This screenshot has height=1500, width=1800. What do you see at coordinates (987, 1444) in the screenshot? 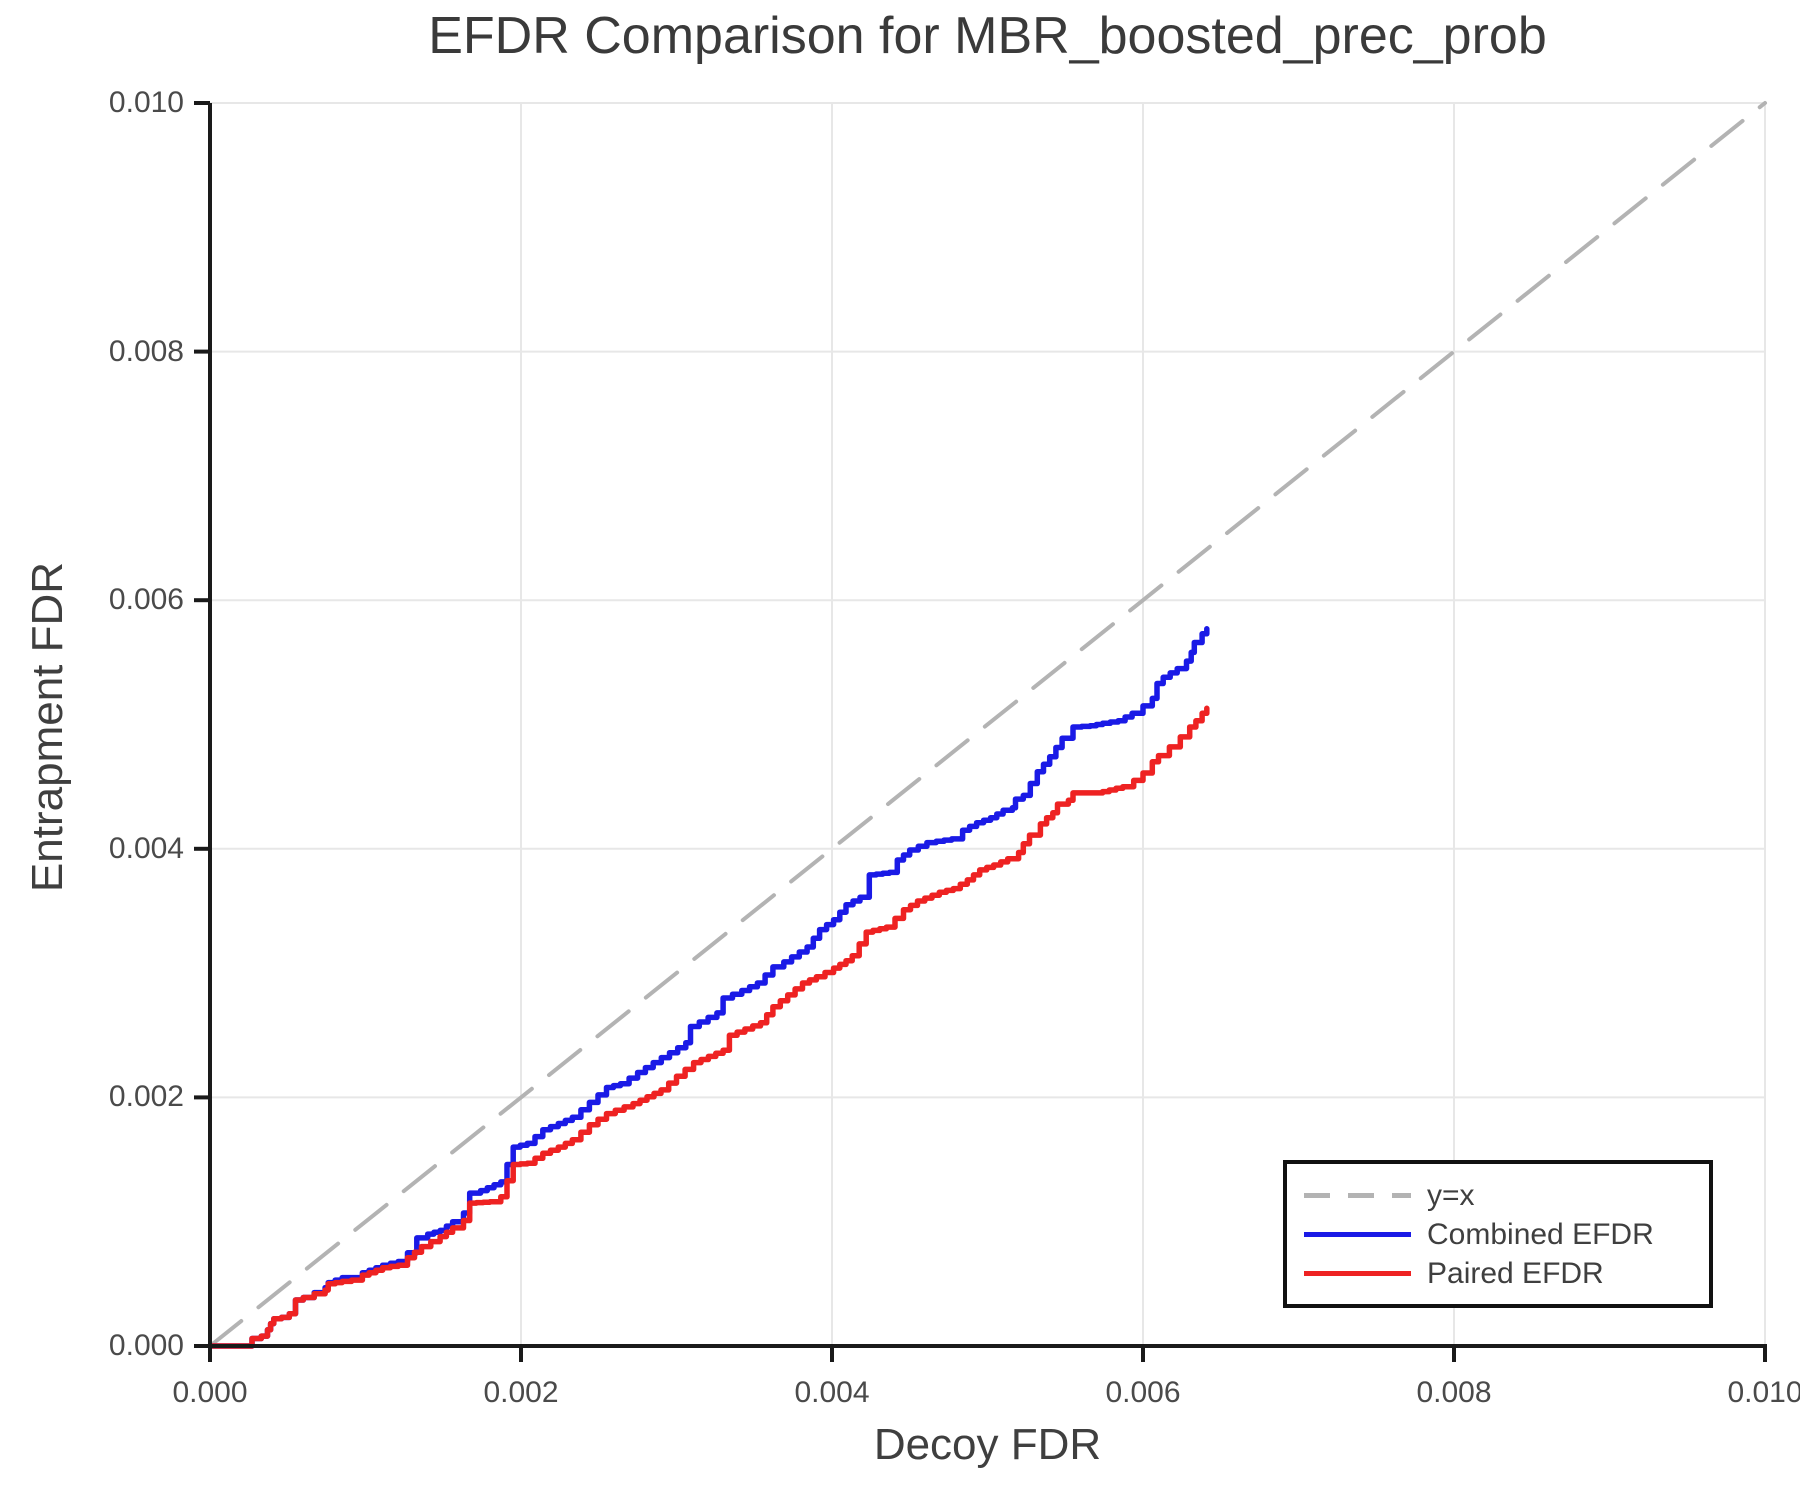
I see `x-axis-label: Decoy FDR` at bounding box center [987, 1444].